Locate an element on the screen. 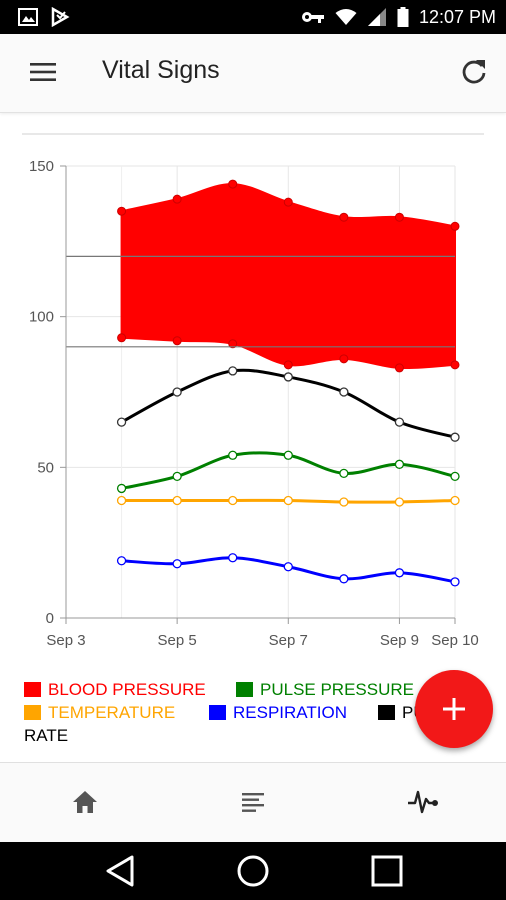 Image resolution: width=506 pixels, height=900 pixels. key-icon is located at coordinates (312, 17).